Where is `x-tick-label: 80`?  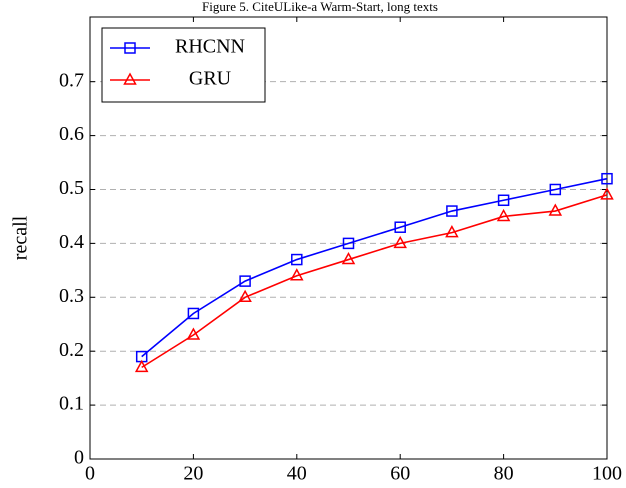
x-tick-label: 80 is located at coordinates (504, 474).